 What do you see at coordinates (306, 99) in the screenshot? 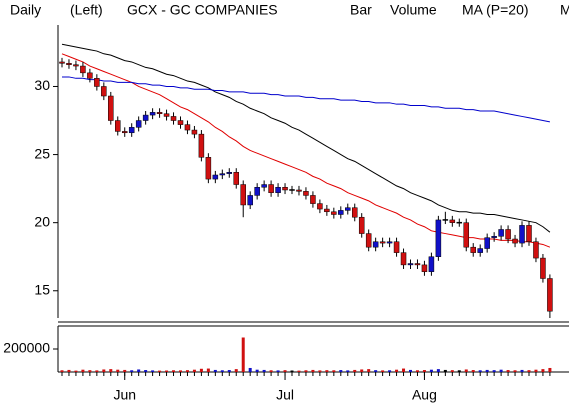
I see `moving-average-line` at bounding box center [306, 99].